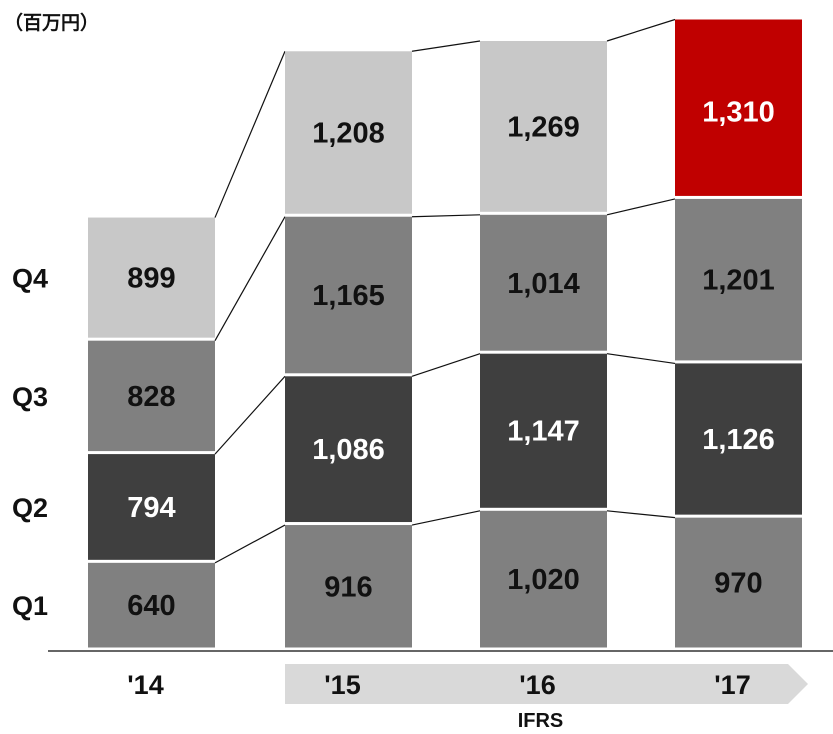  Describe the element at coordinates (30, 508) in the screenshot. I see `quarter-label-q2: Q2` at that location.